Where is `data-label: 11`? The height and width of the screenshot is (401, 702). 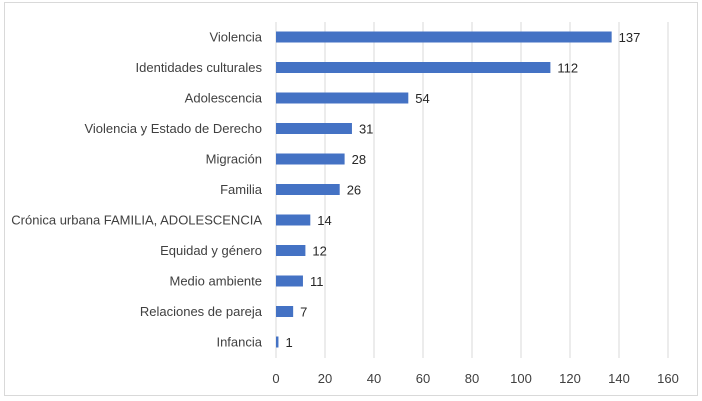 data-label: 11 is located at coordinates (317, 281).